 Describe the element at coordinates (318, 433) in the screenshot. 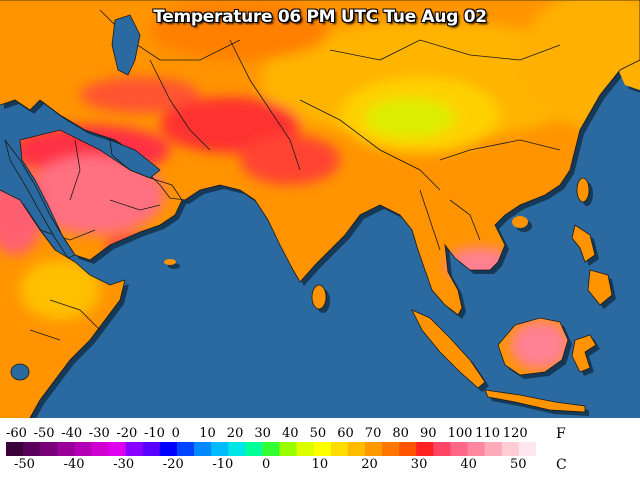

I see `fahrenheit-tick-label: 50` at that location.